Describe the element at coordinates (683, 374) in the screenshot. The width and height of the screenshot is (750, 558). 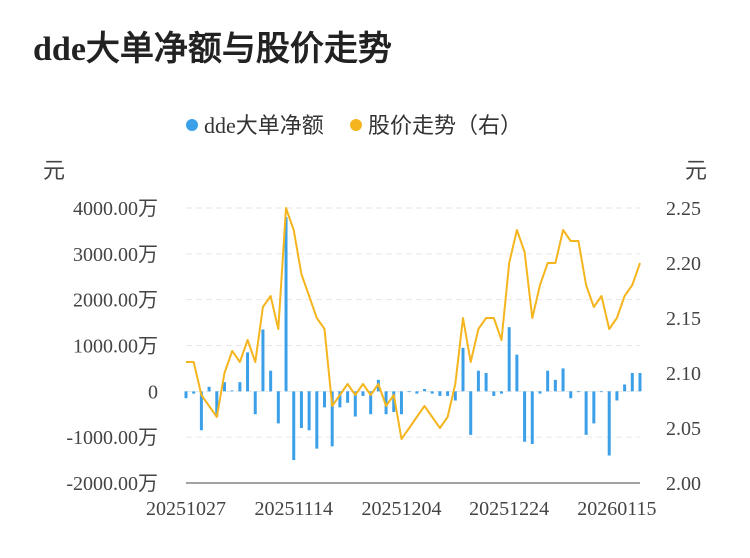
I see `right-tick-label: 2.10` at that location.